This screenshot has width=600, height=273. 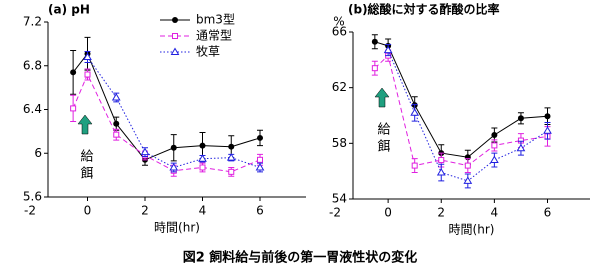 What do you see at coordinates (338, 22) in the screenshot?
I see `y-axis-label: %` at bounding box center [338, 22].